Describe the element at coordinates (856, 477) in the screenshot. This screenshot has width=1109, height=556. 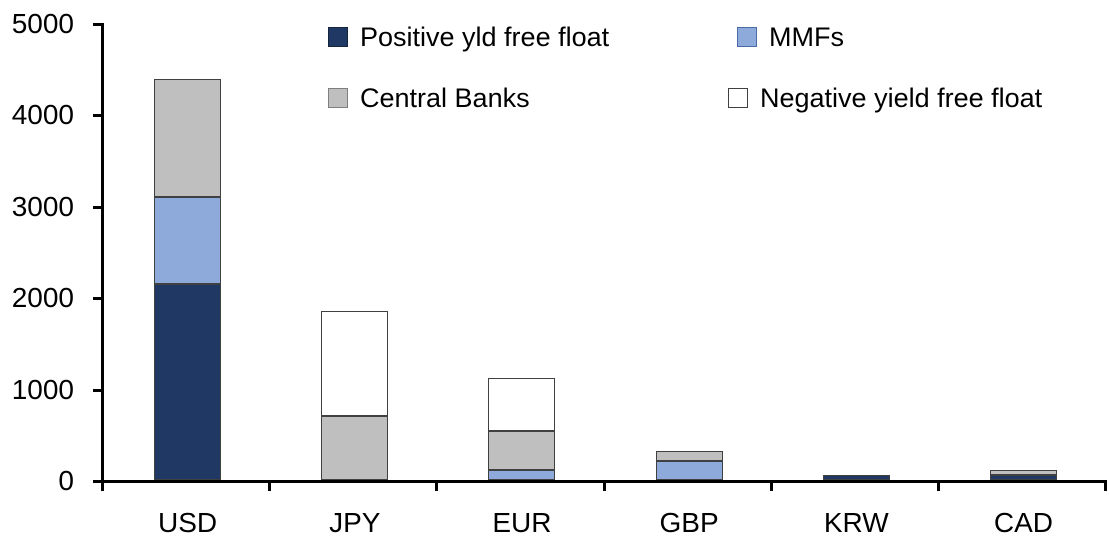
I see `bar-segment-krw-positive-yld-free-float` at that location.